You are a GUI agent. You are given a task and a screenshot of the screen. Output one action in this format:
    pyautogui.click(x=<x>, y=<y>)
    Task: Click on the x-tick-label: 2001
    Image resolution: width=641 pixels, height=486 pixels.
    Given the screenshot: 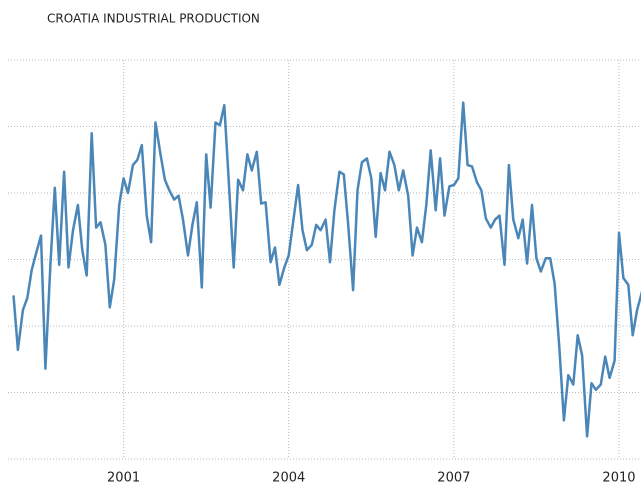 What is the action you would take?
    pyautogui.click(x=123, y=478)
    